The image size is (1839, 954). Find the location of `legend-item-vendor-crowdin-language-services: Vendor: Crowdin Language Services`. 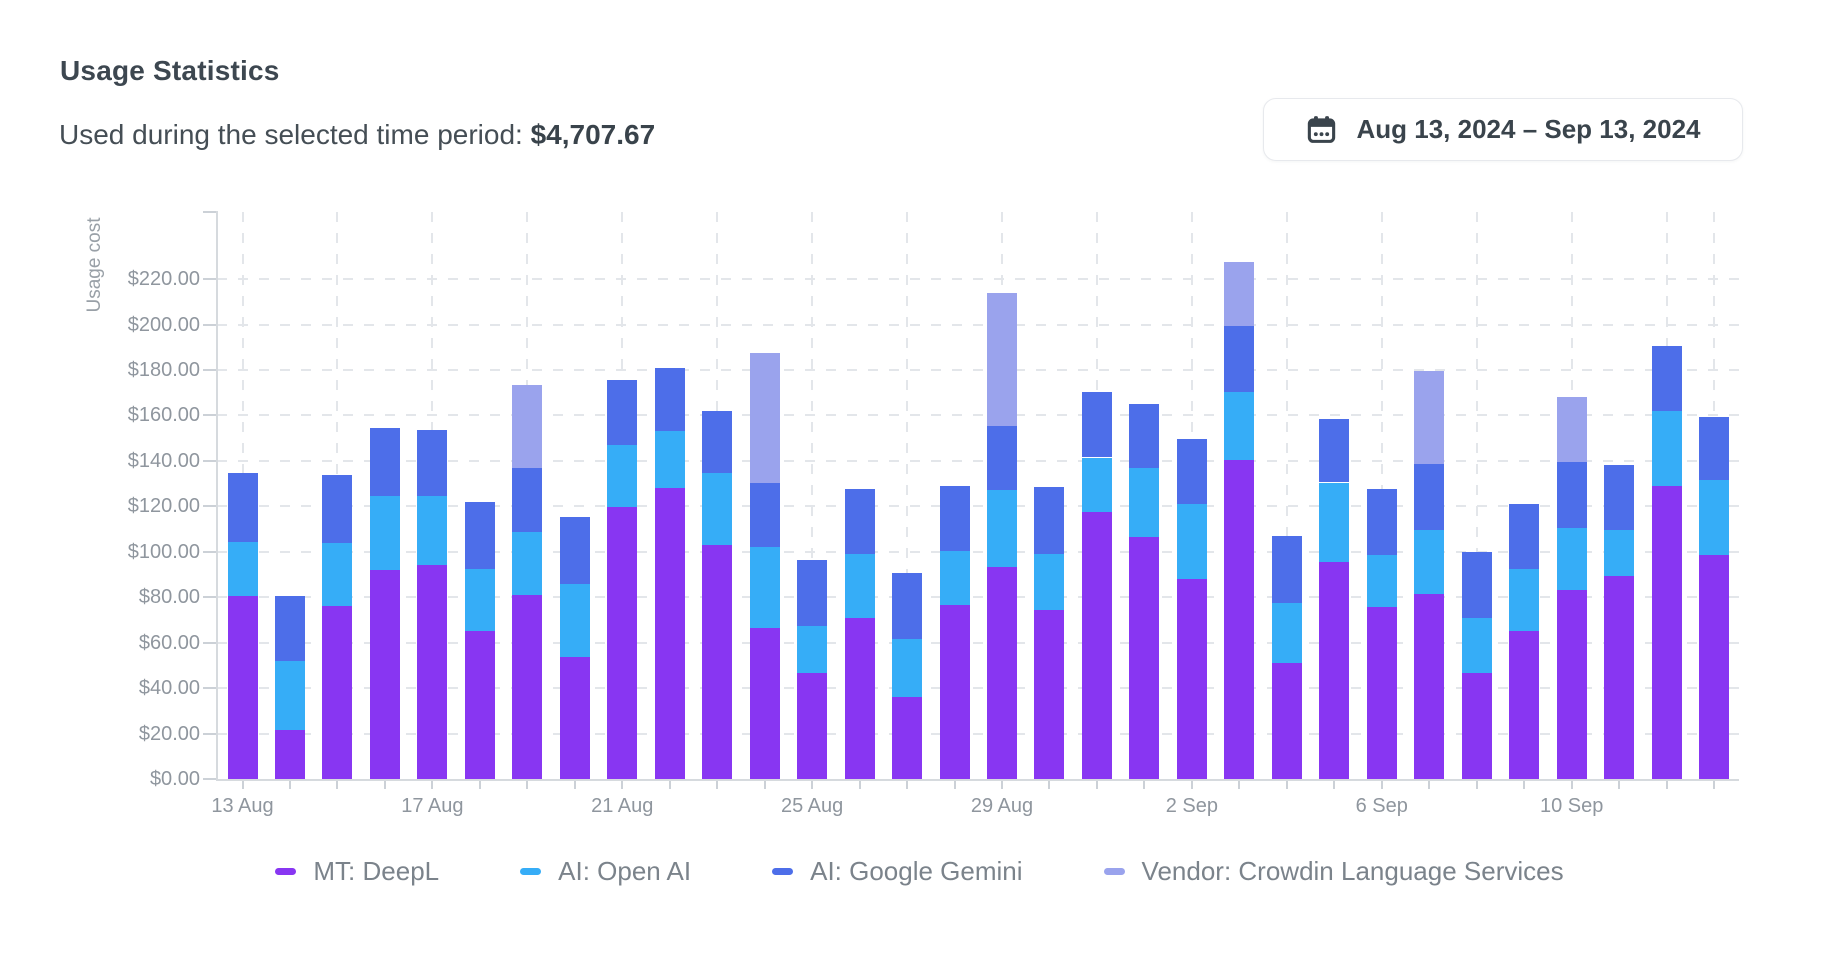

legend-item-vendor-crowdin-language-services: Vendor: Crowdin Language Services is located at coordinates (1333, 871).